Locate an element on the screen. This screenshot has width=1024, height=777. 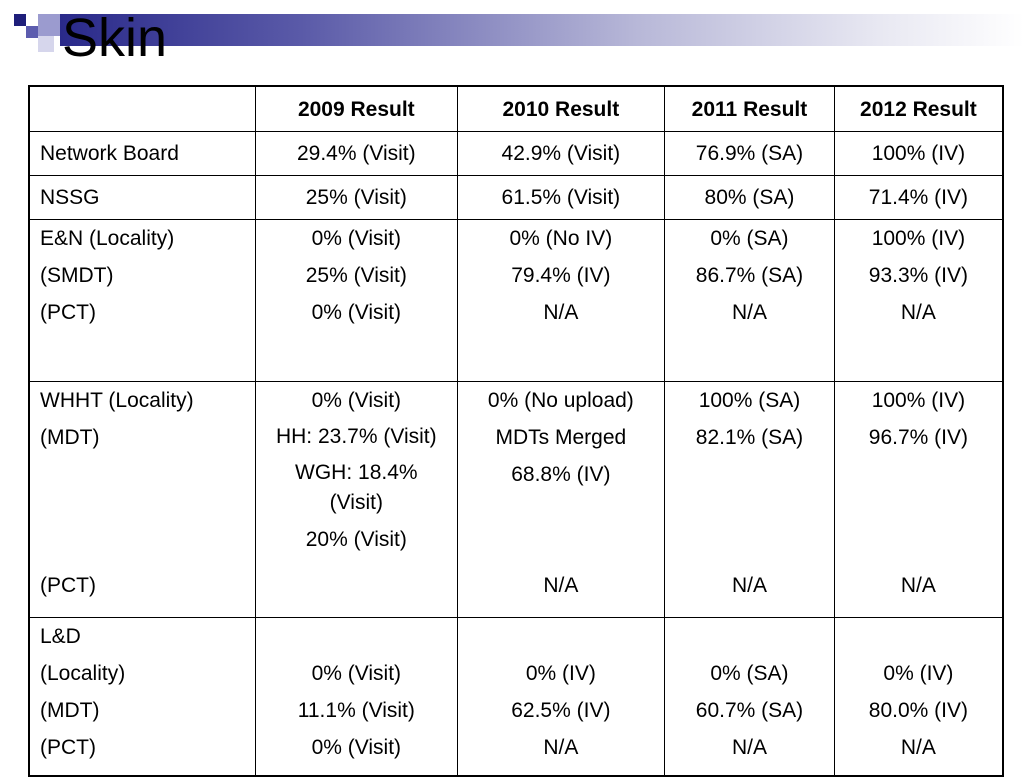
header-cell-blank is located at coordinates (142, 108).